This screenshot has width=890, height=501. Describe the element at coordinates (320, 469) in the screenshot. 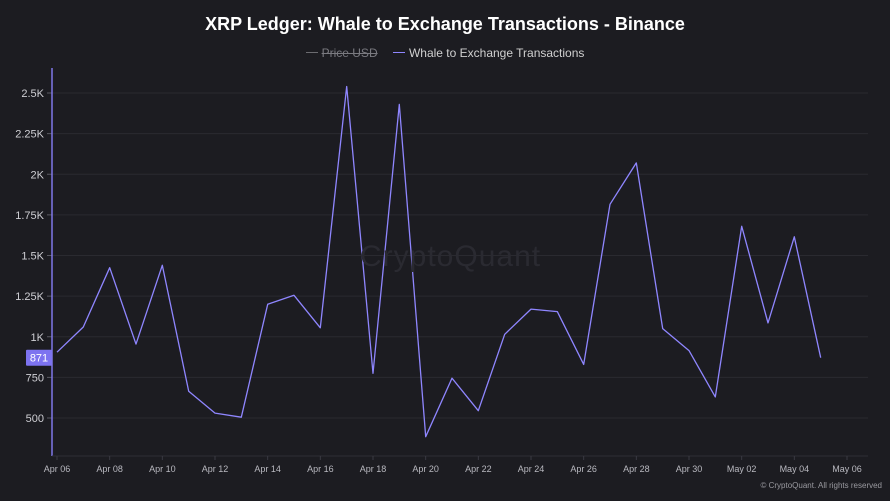

I see `x-tick-label: Apr 16` at that location.